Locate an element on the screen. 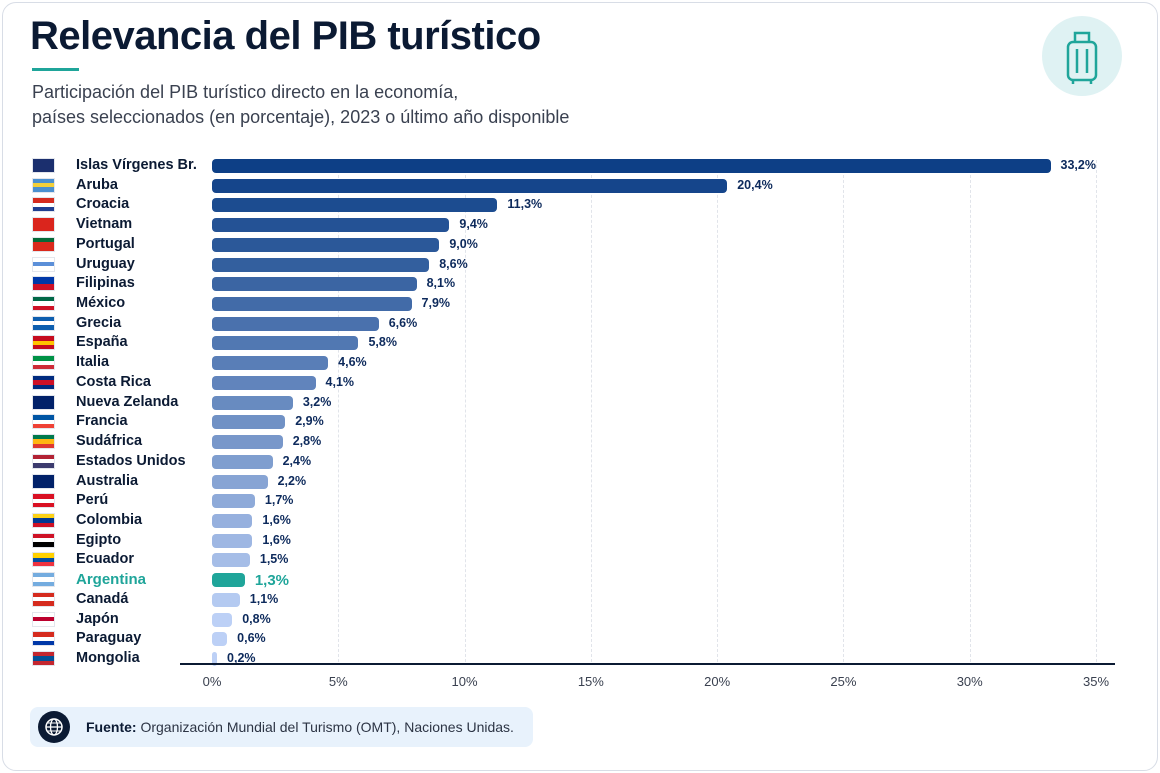 The width and height of the screenshot is (1160, 773). bar-row: Islas Vírgenes Br. 33,2% is located at coordinates (580, 166).